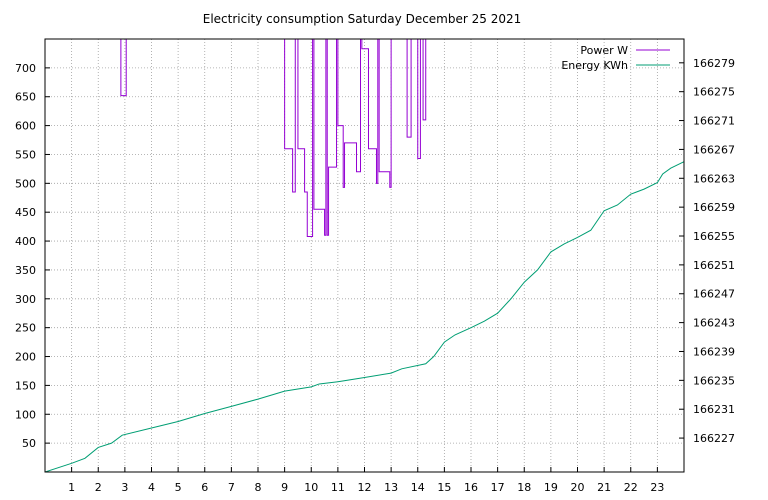 Image resolution: width=768 pixels, height=500 pixels. Describe the element at coordinates (604, 487) in the screenshot. I see `x-tick-label: 21` at that location.